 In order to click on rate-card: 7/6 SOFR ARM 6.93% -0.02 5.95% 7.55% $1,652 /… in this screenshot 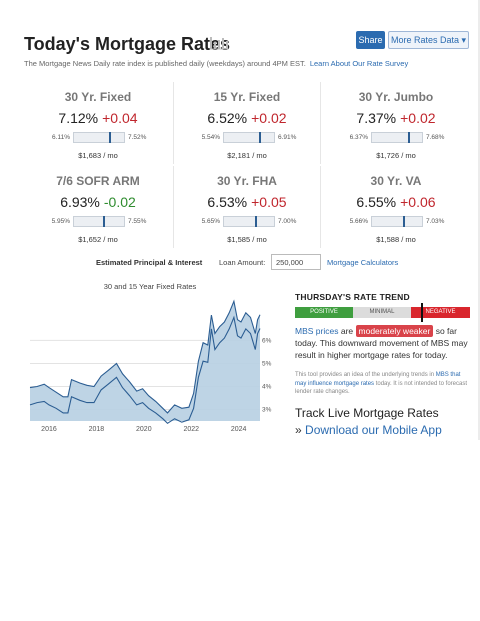, I will do `click(98, 207)`.